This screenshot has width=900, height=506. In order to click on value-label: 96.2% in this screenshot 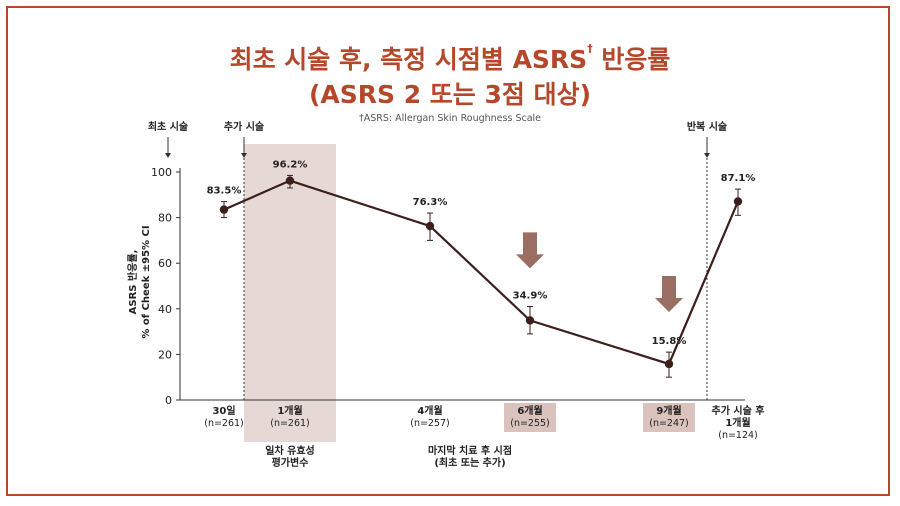, I will do `click(290, 164)`.